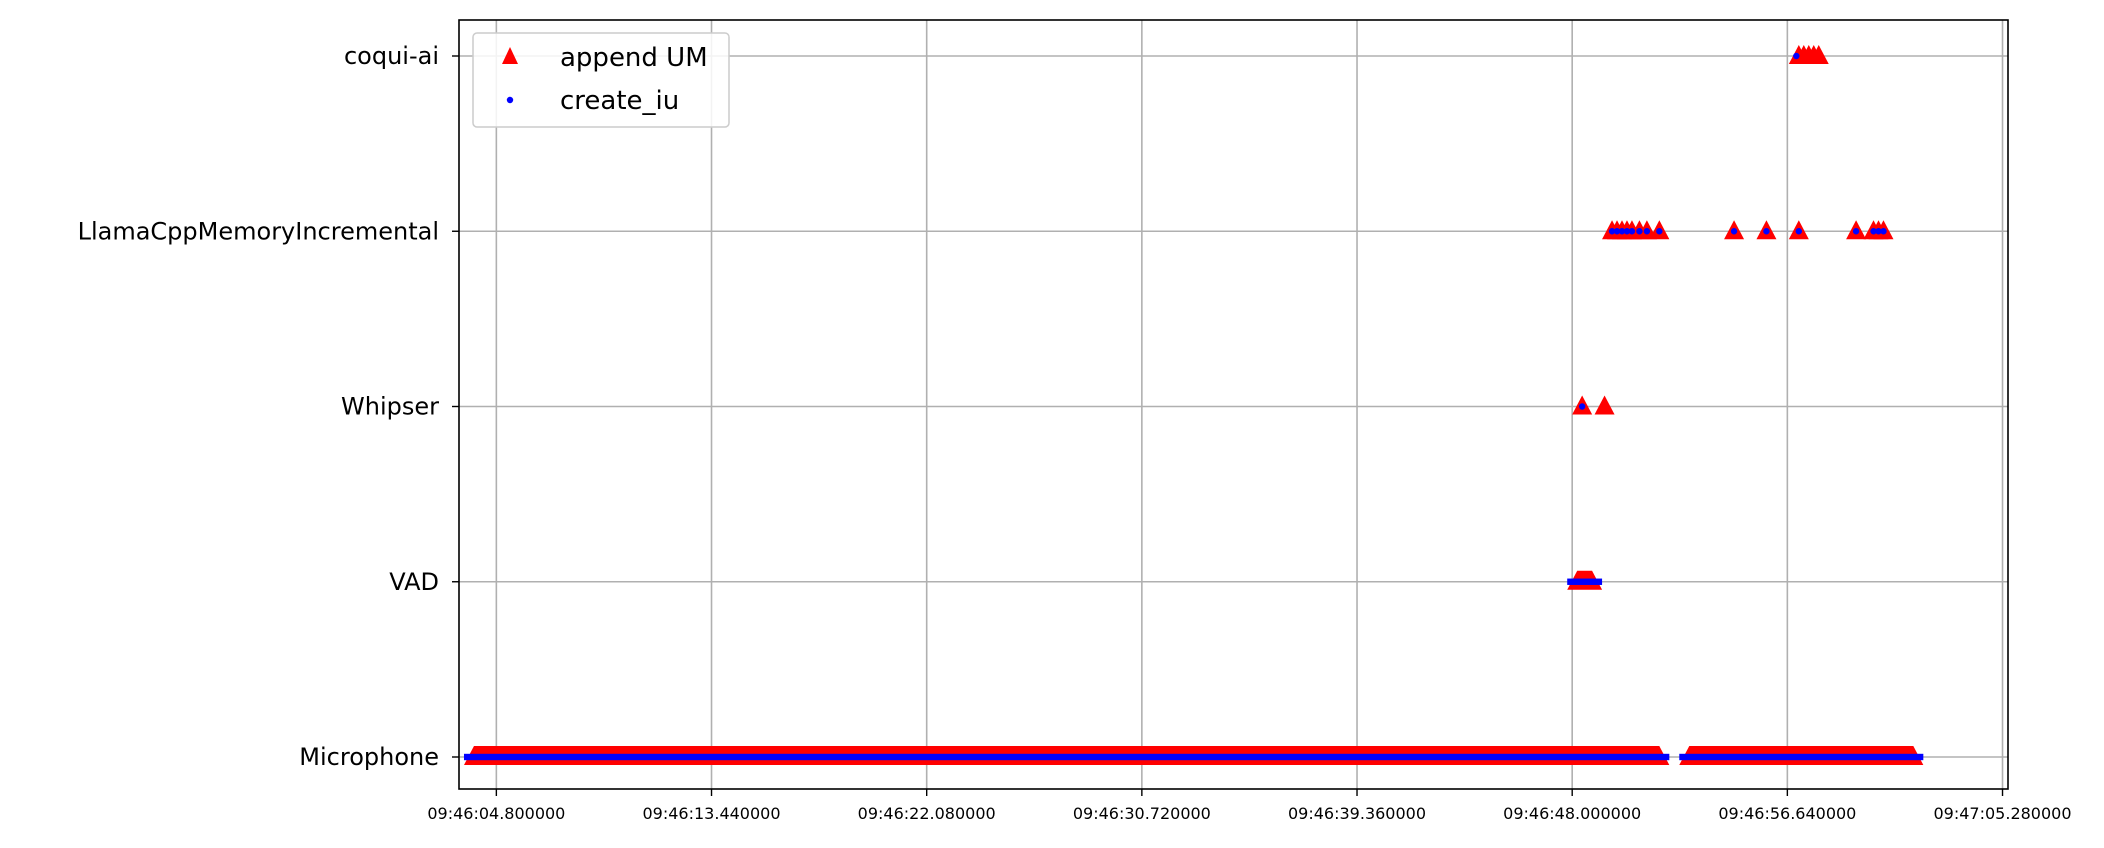  I want to click on y-category-label: LlamaCppMemoryIncremental, so click(258, 231).